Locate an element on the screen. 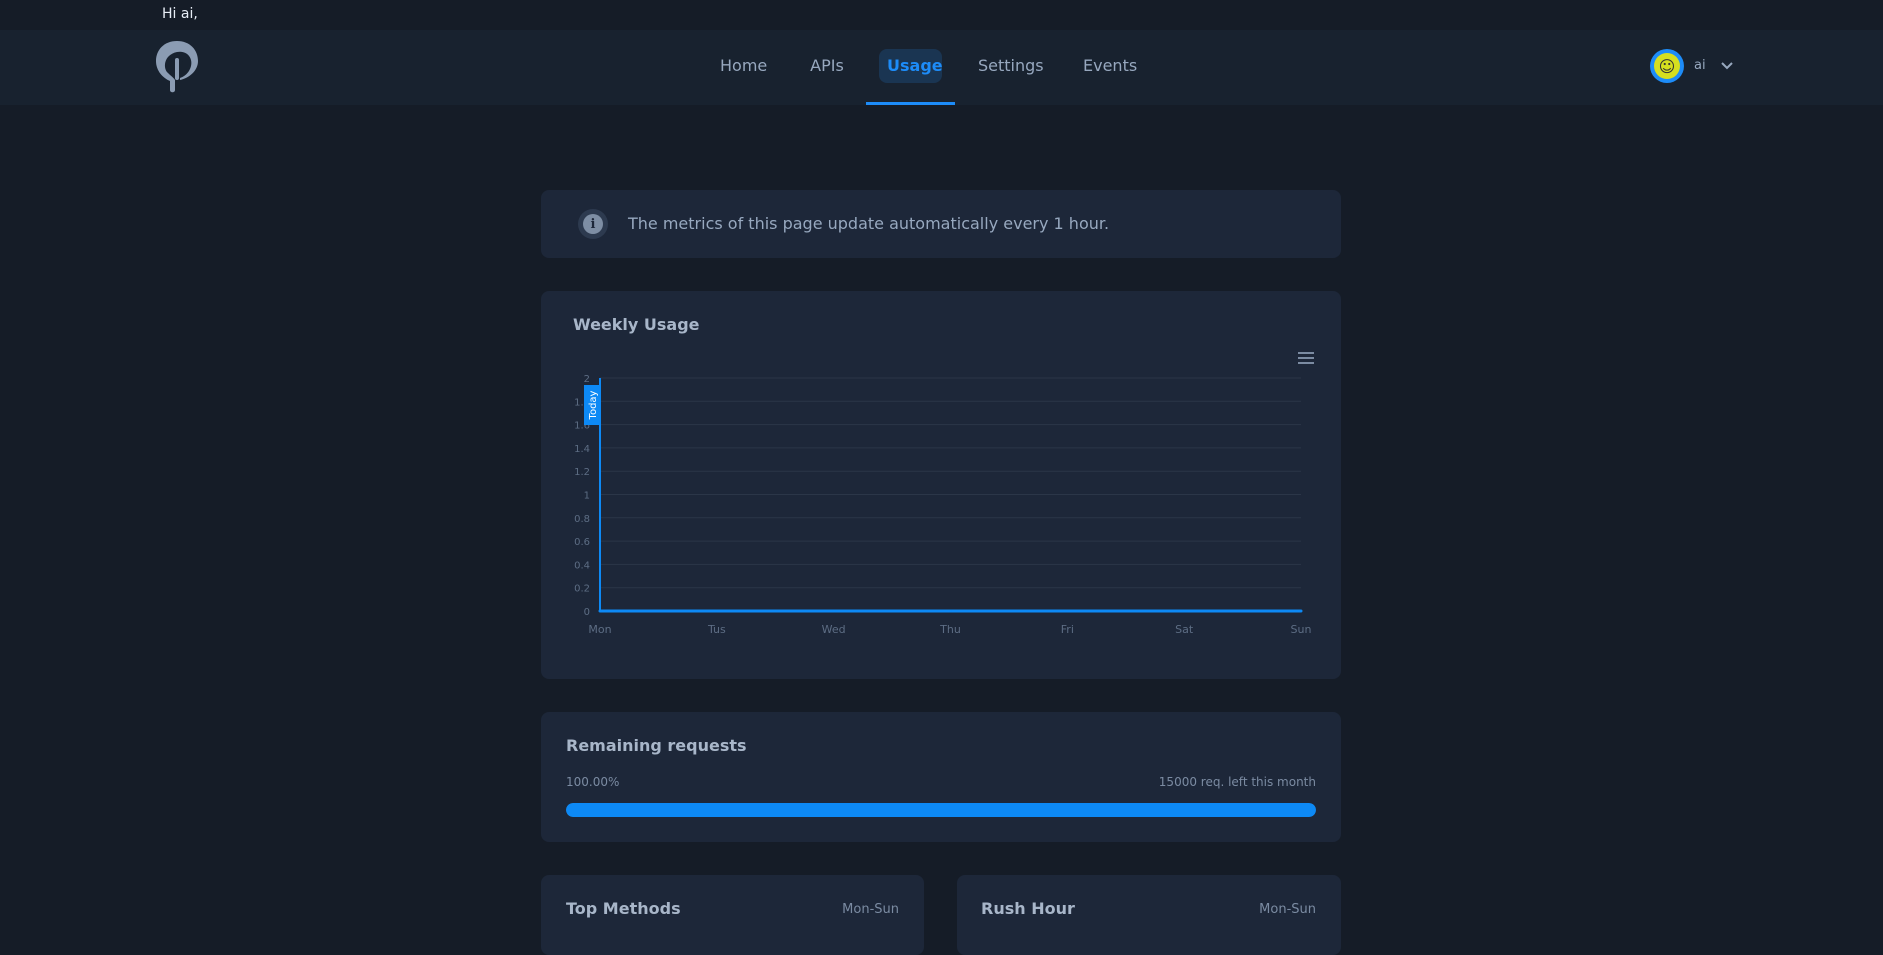 Image resolution: width=1883 pixels, height=955 pixels. remaining-left-label: 15000 req. left this month is located at coordinates (1237, 782).